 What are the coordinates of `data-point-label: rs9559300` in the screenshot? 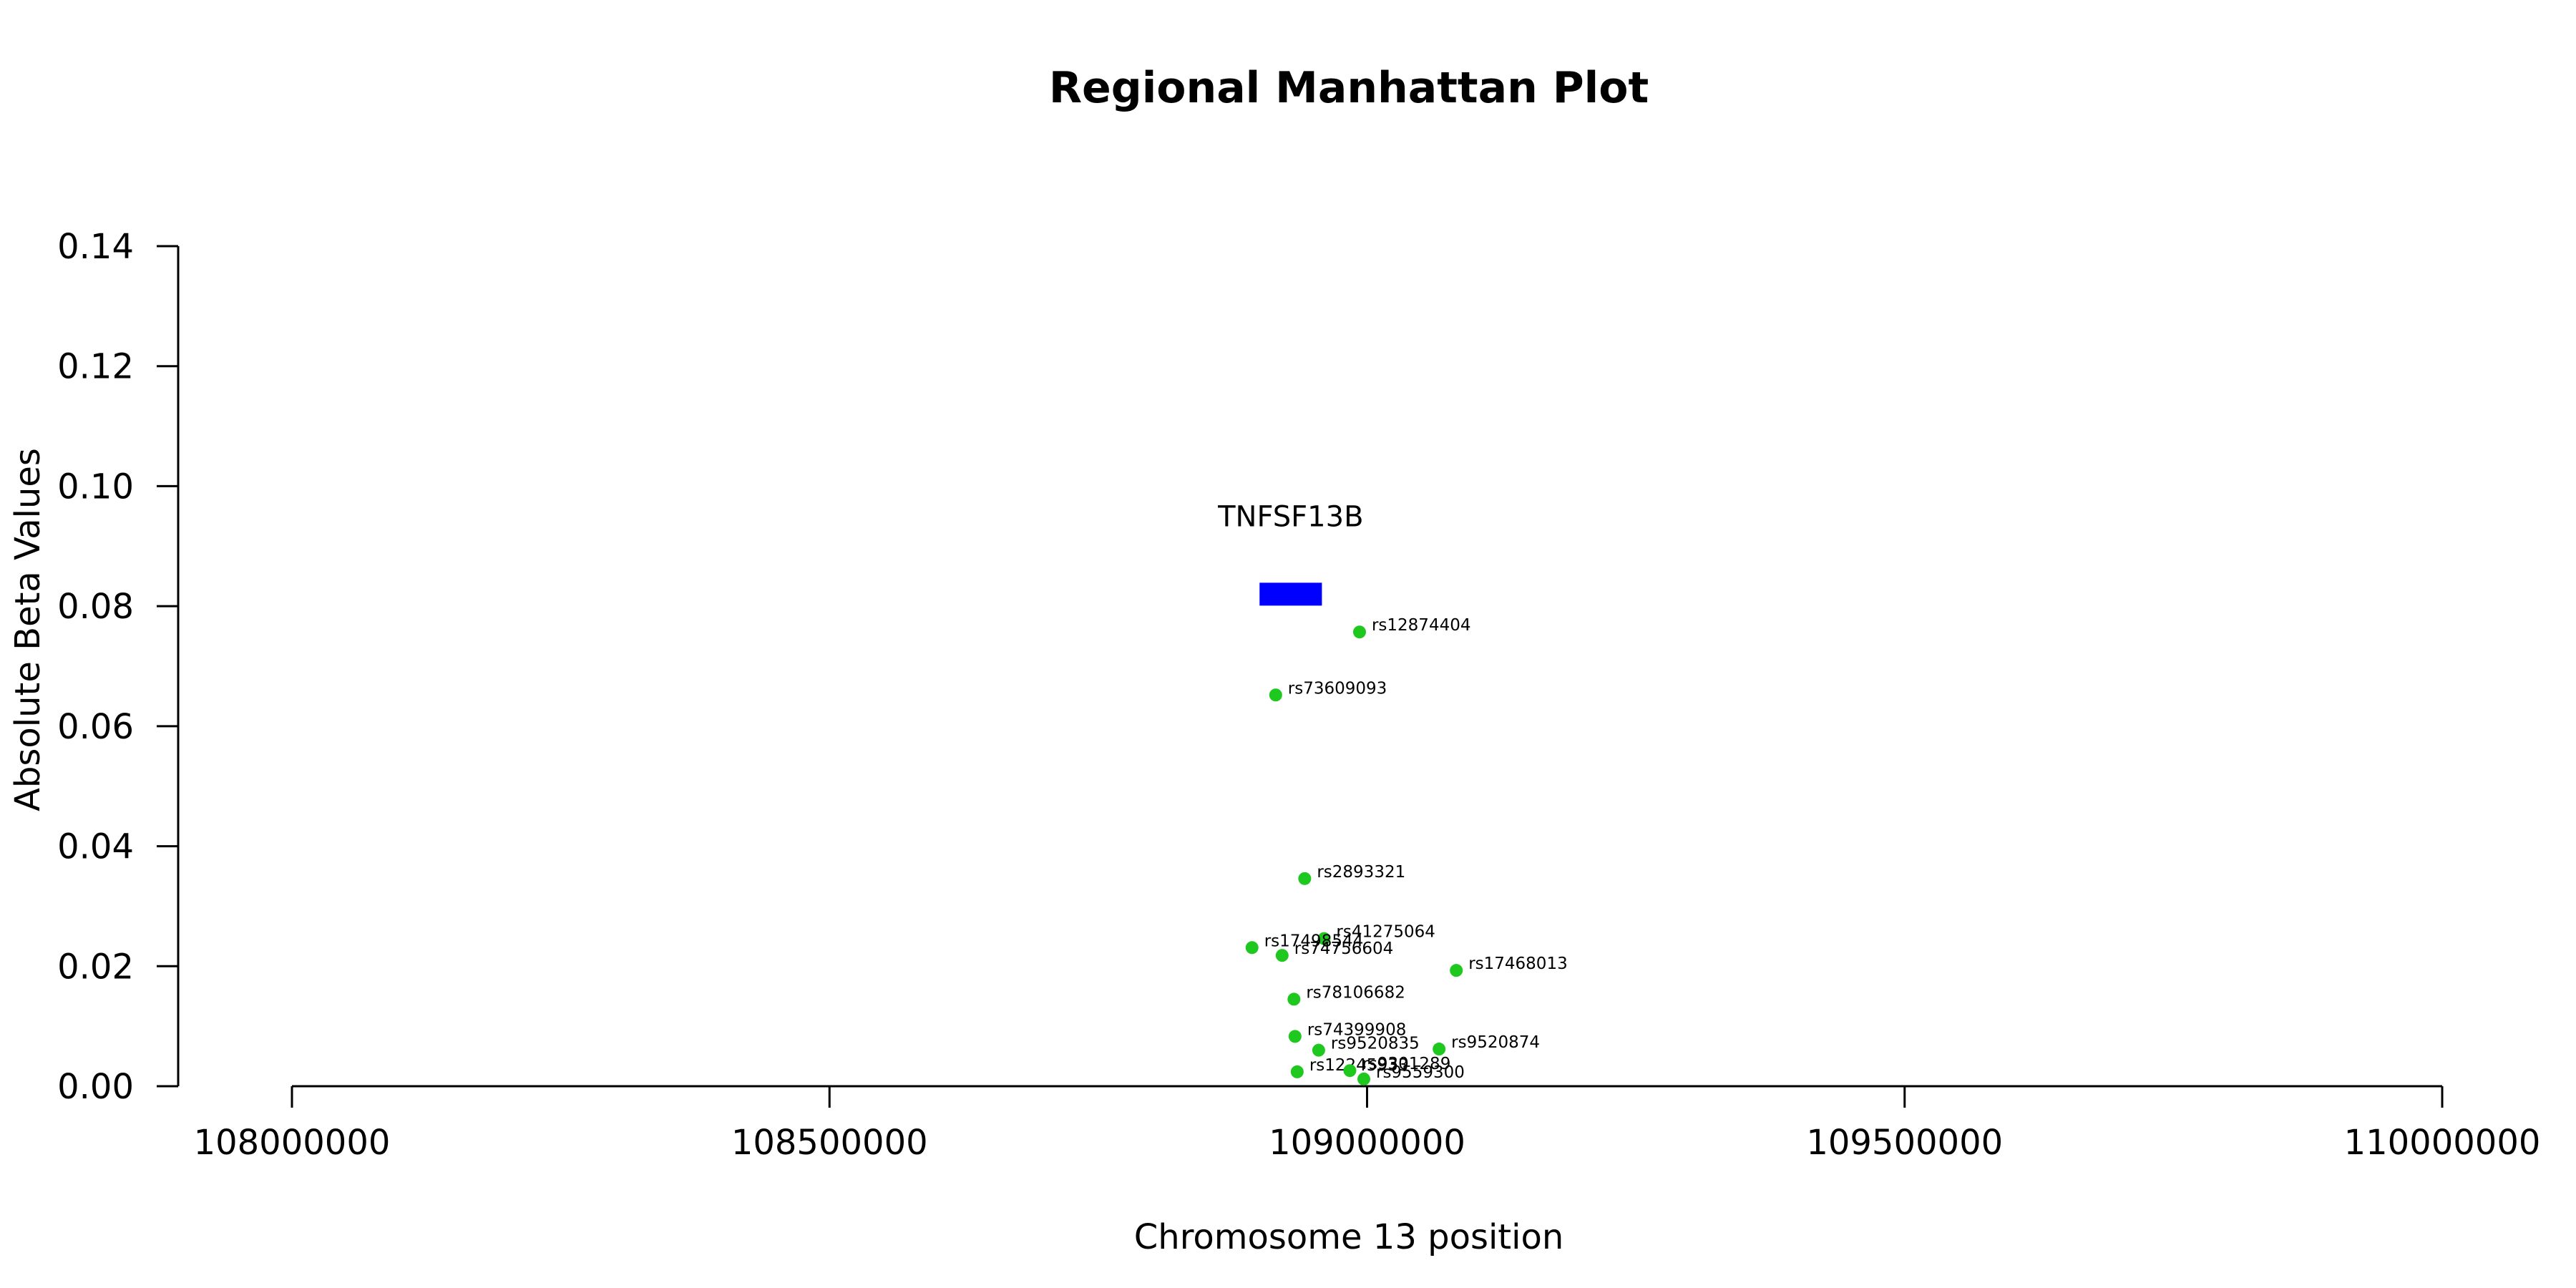 It's located at (1420, 1072).